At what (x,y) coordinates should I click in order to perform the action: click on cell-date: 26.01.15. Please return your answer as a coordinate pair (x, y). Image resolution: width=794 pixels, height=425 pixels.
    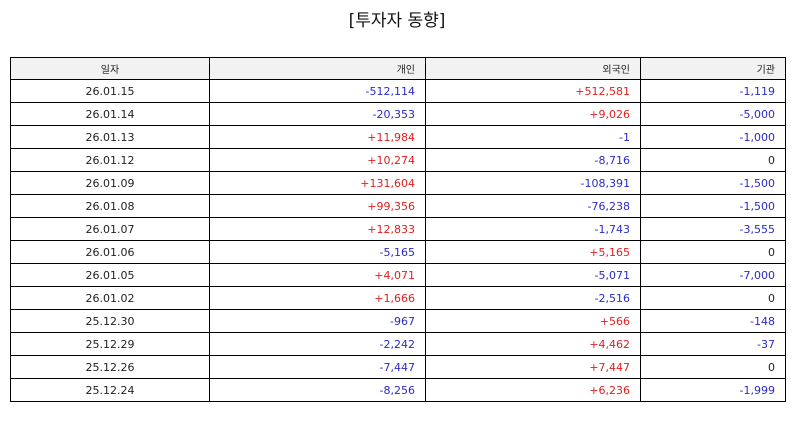
    Looking at the image, I should click on (110, 91).